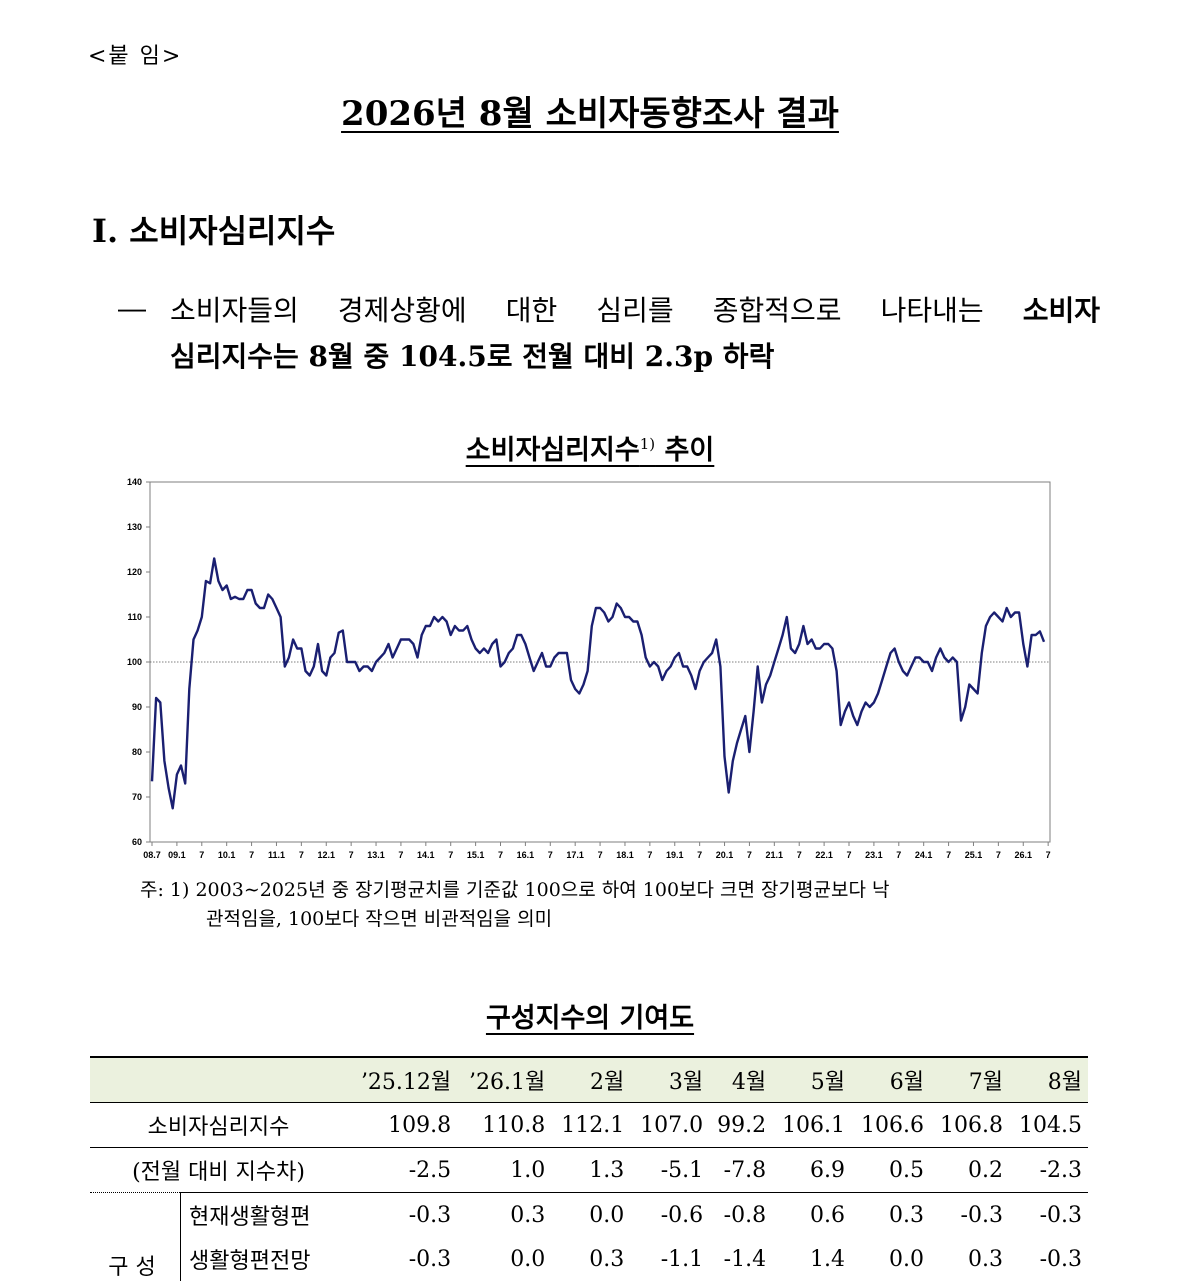 This screenshot has width=1180, height=1281. I want to click on table-title: 구성지수의 기여도, so click(590, 1015).